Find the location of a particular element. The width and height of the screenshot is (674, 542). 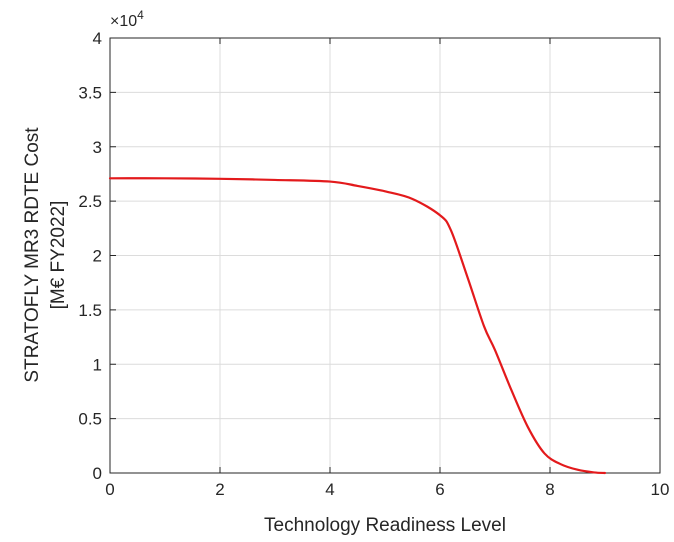

y-tick-label: 4 is located at coordinates (97, 38).